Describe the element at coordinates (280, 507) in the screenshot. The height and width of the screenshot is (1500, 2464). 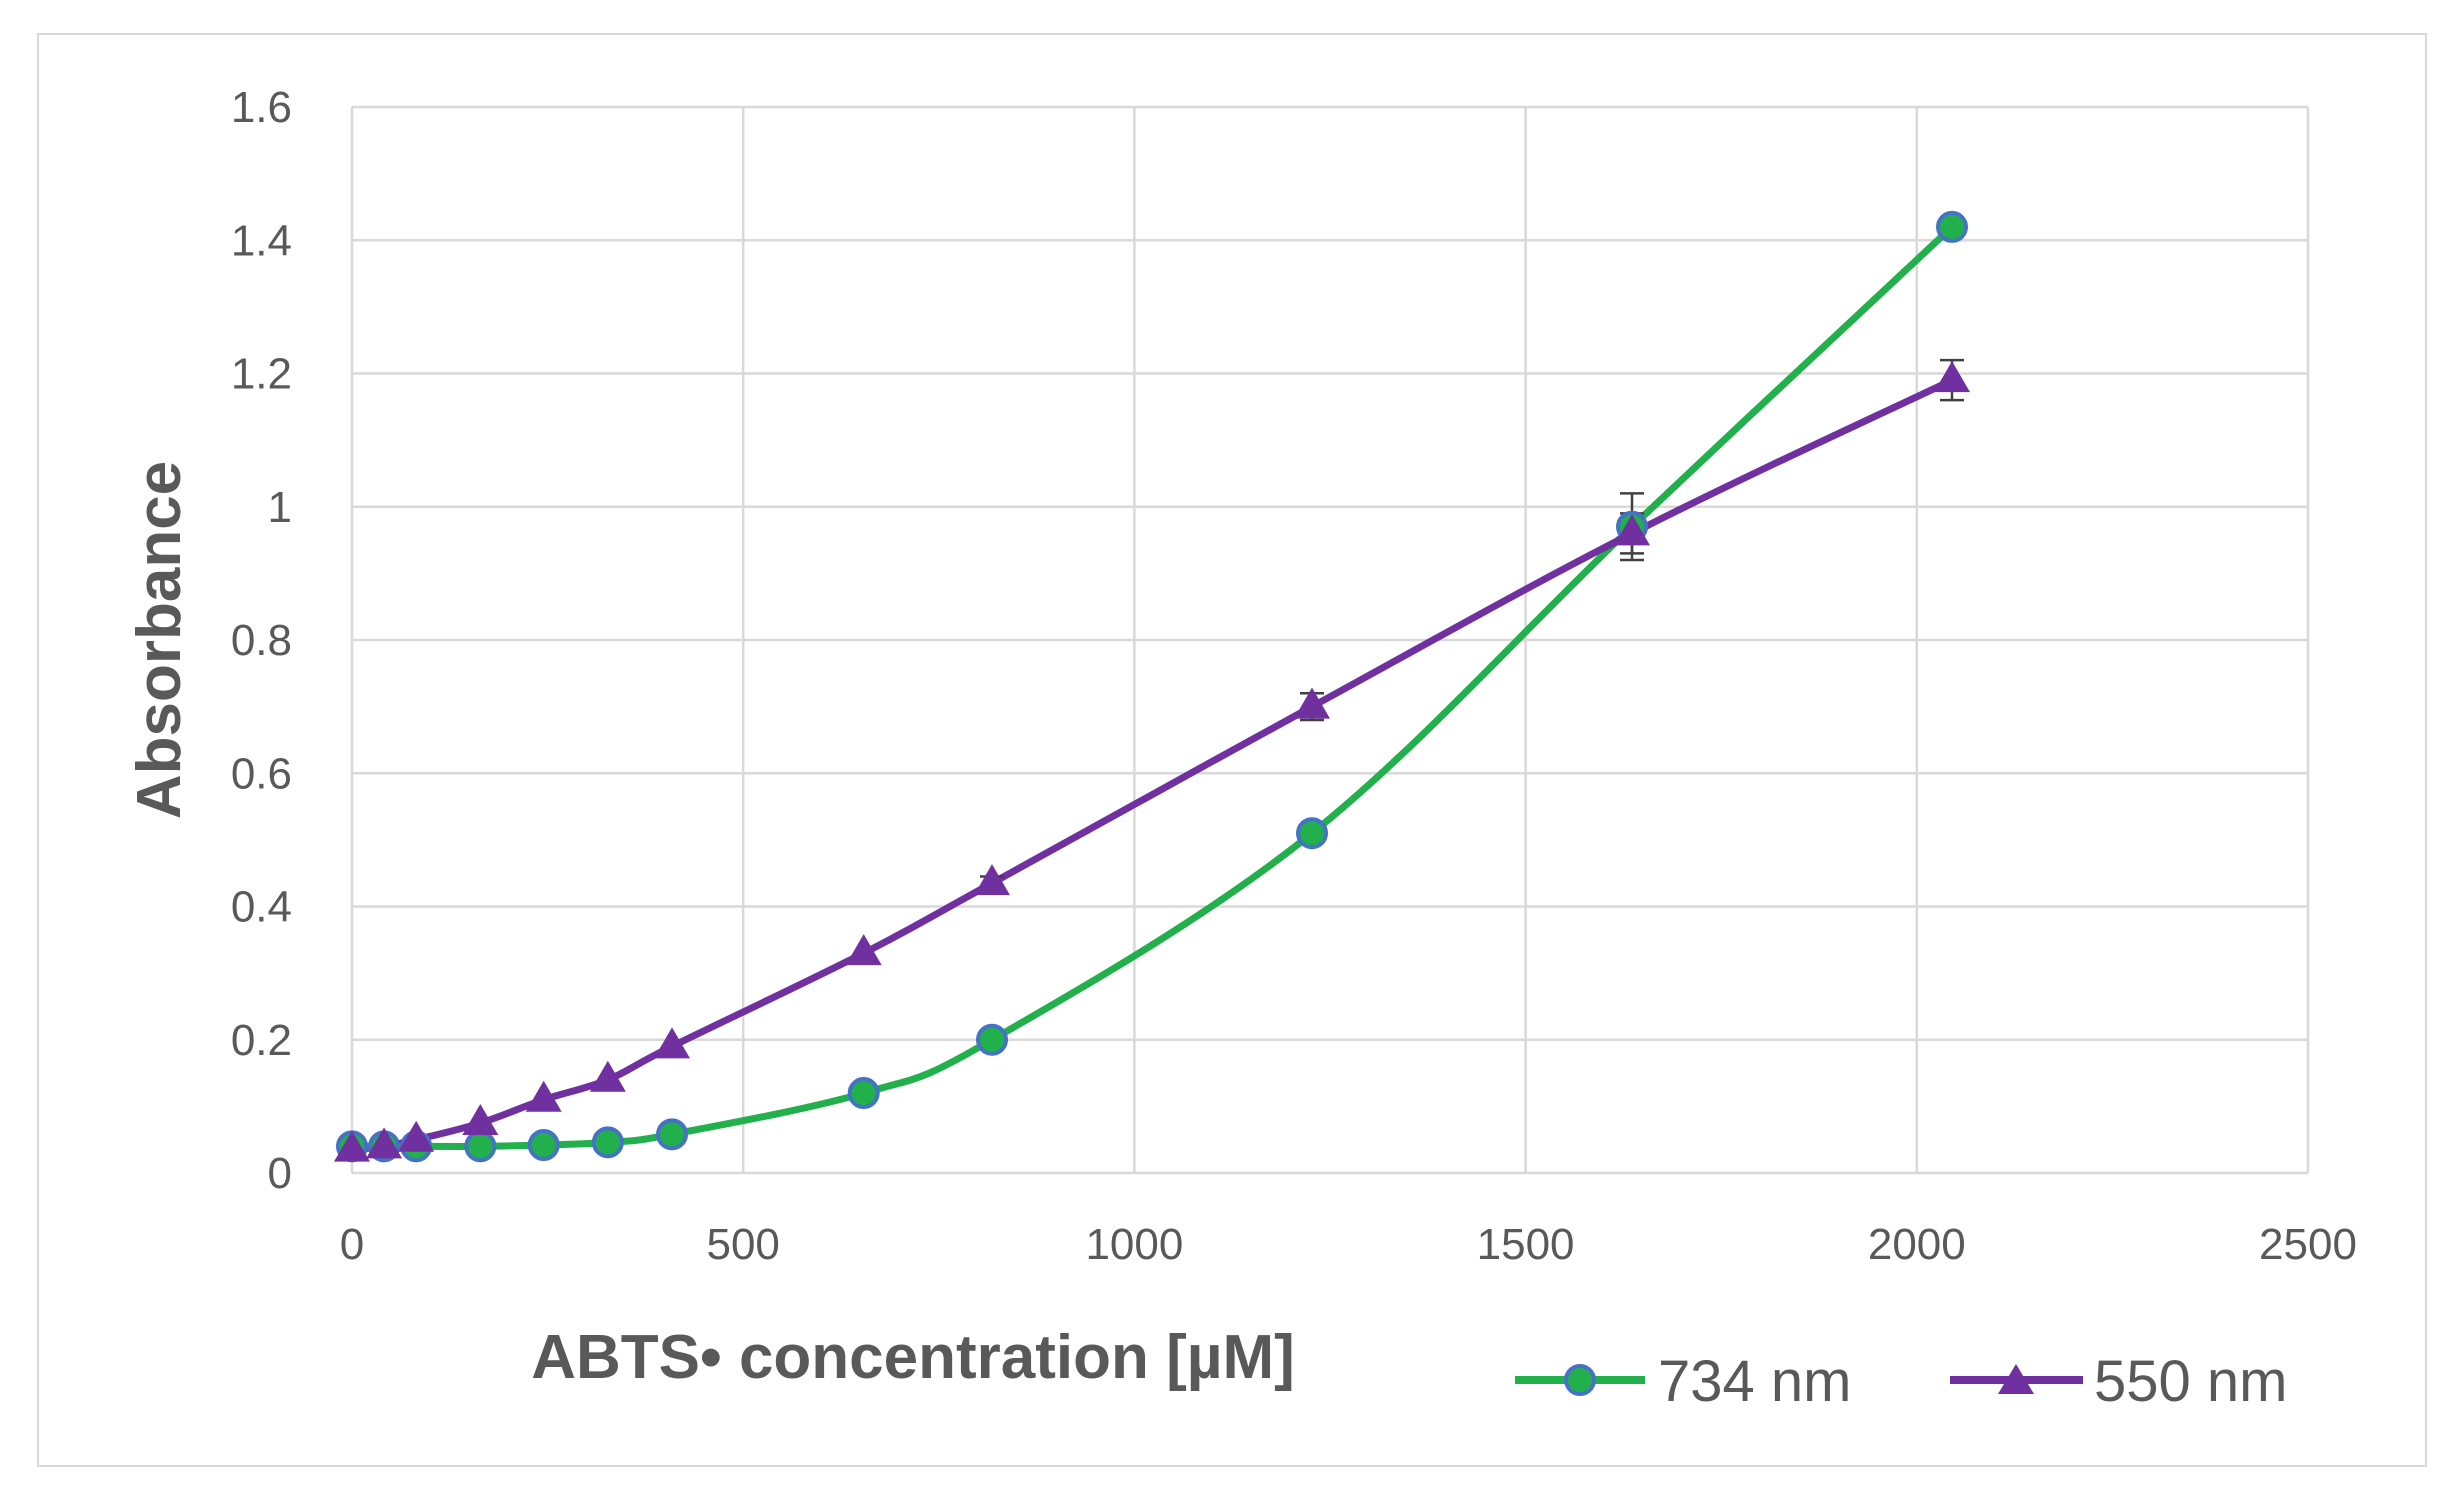
I see `y-tick-label: 1` at that location.